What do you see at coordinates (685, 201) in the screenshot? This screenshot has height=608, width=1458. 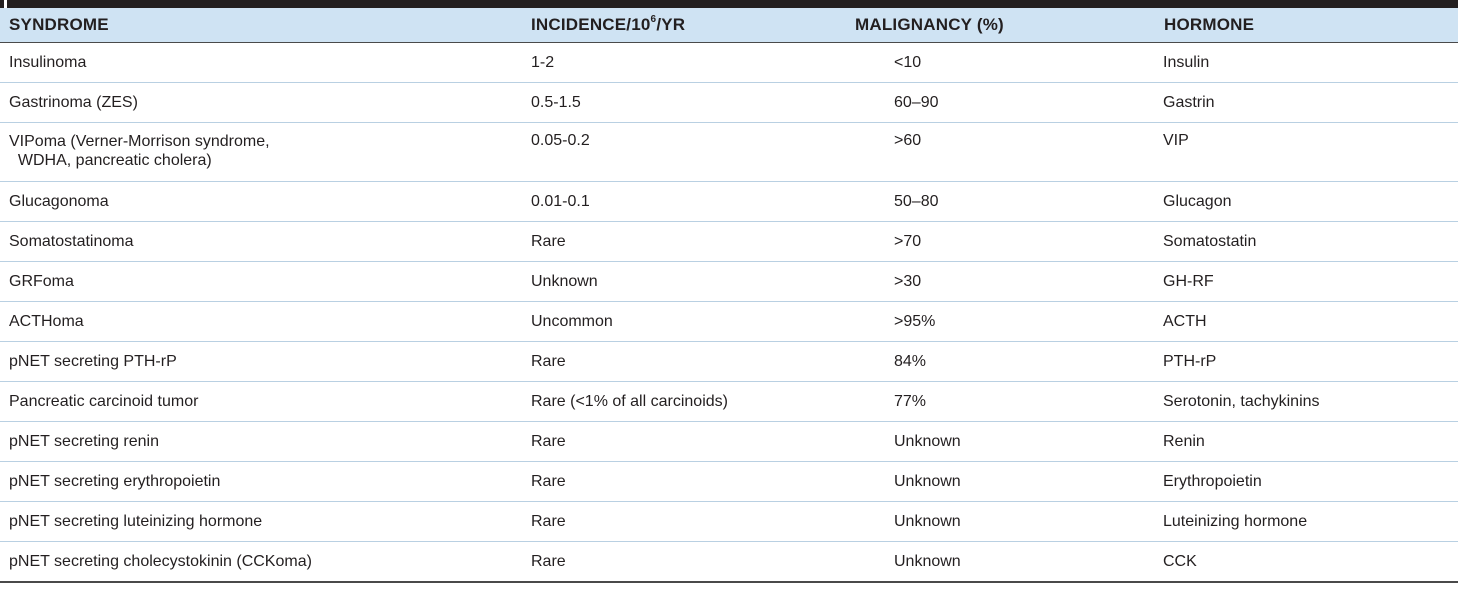 I see `cell-incidence: 0.01-0.1` at bounding box center [685, 201].